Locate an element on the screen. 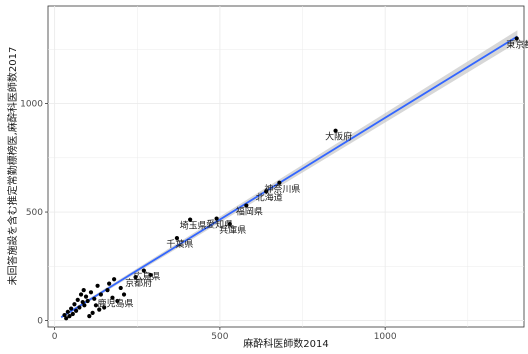 The height and width of the screenshot is (354, 528). x-tick-label: 0 is located at coordinates (55, 337).